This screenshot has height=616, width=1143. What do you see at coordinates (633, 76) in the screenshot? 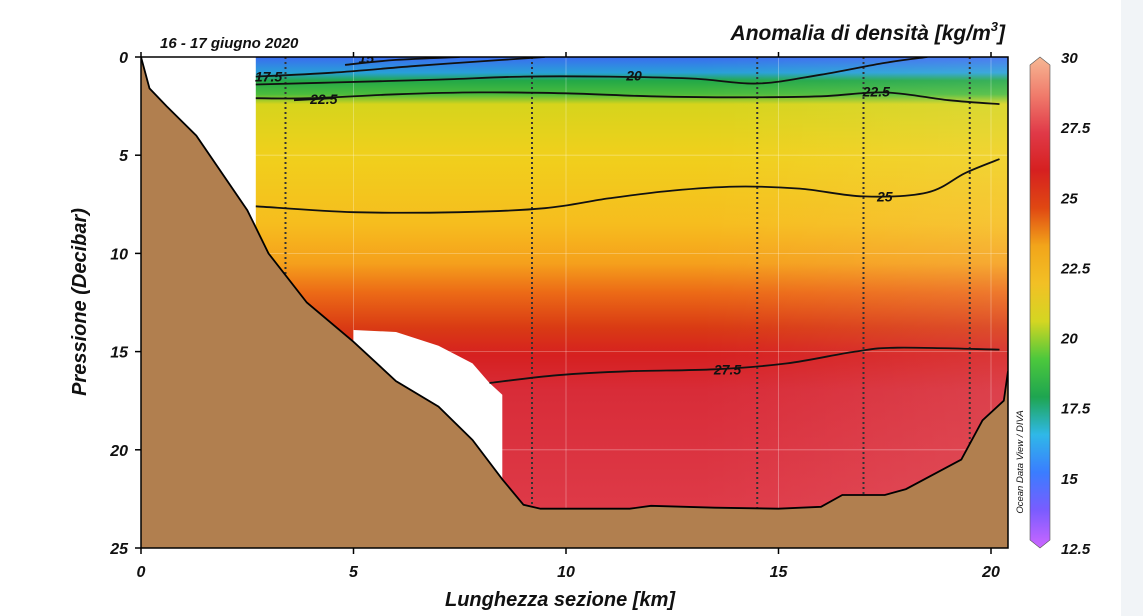
I see `contour-label-4: 20` at bounding box center [633, 76].